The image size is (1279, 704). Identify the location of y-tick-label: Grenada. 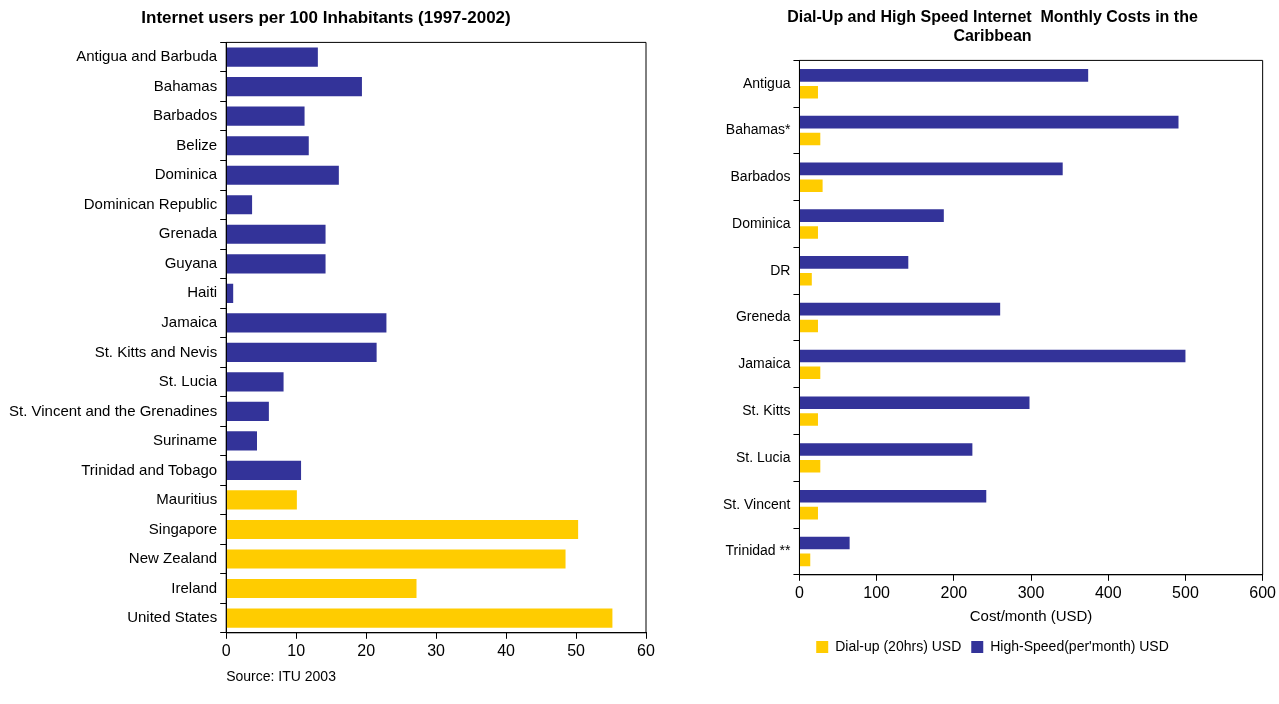
(188, 233).